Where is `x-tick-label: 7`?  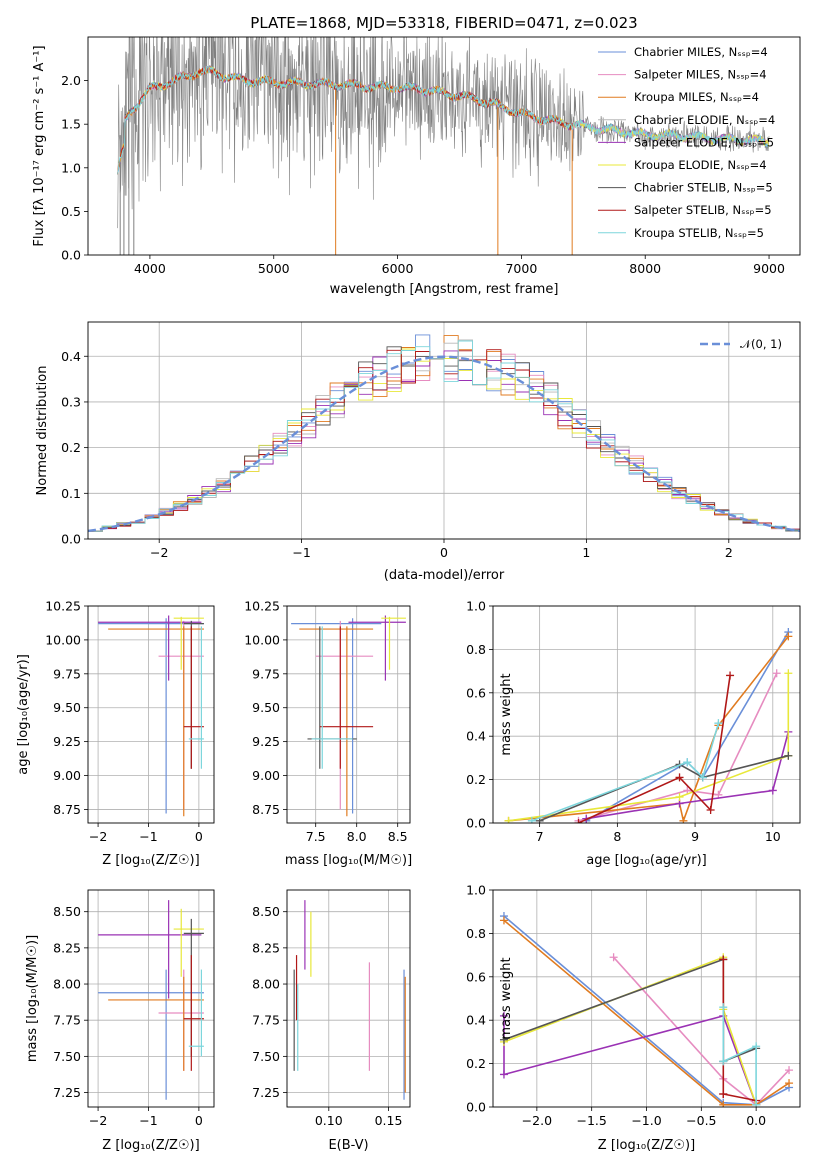
x-tick-label: 7 is located at coordinates (540, 836).